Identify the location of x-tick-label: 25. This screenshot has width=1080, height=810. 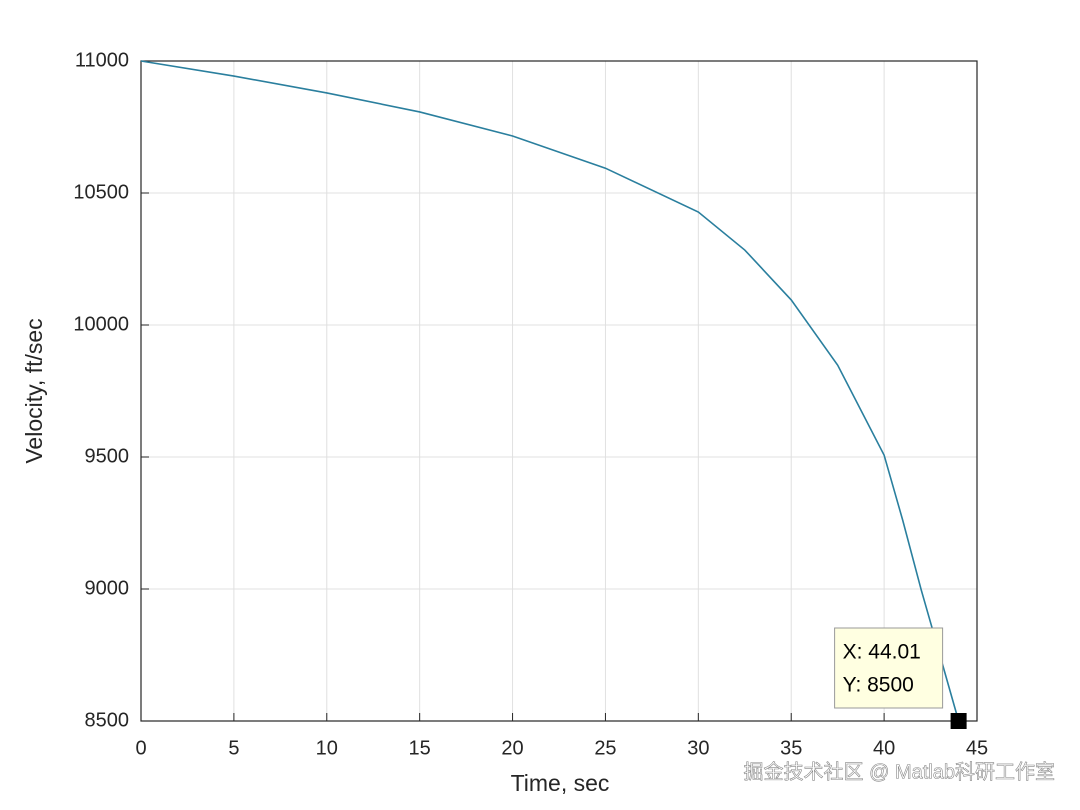
(605, 748).